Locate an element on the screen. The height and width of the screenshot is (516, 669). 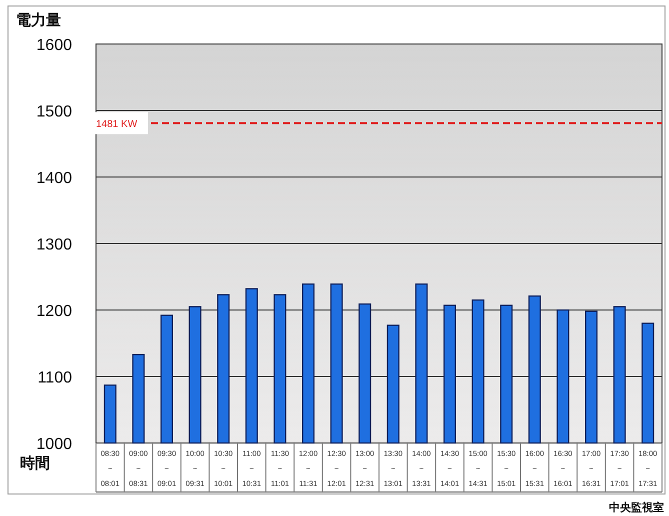
y-tick-label: 1300 is located at coordinates (54, 245).